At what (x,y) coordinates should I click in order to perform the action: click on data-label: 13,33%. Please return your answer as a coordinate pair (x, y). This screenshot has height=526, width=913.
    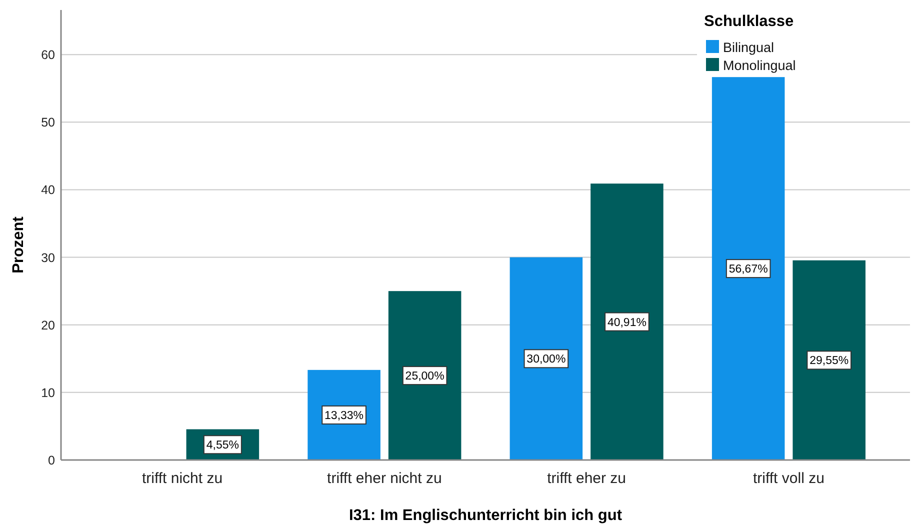
    Looking at the image, I should click on (344, 416).